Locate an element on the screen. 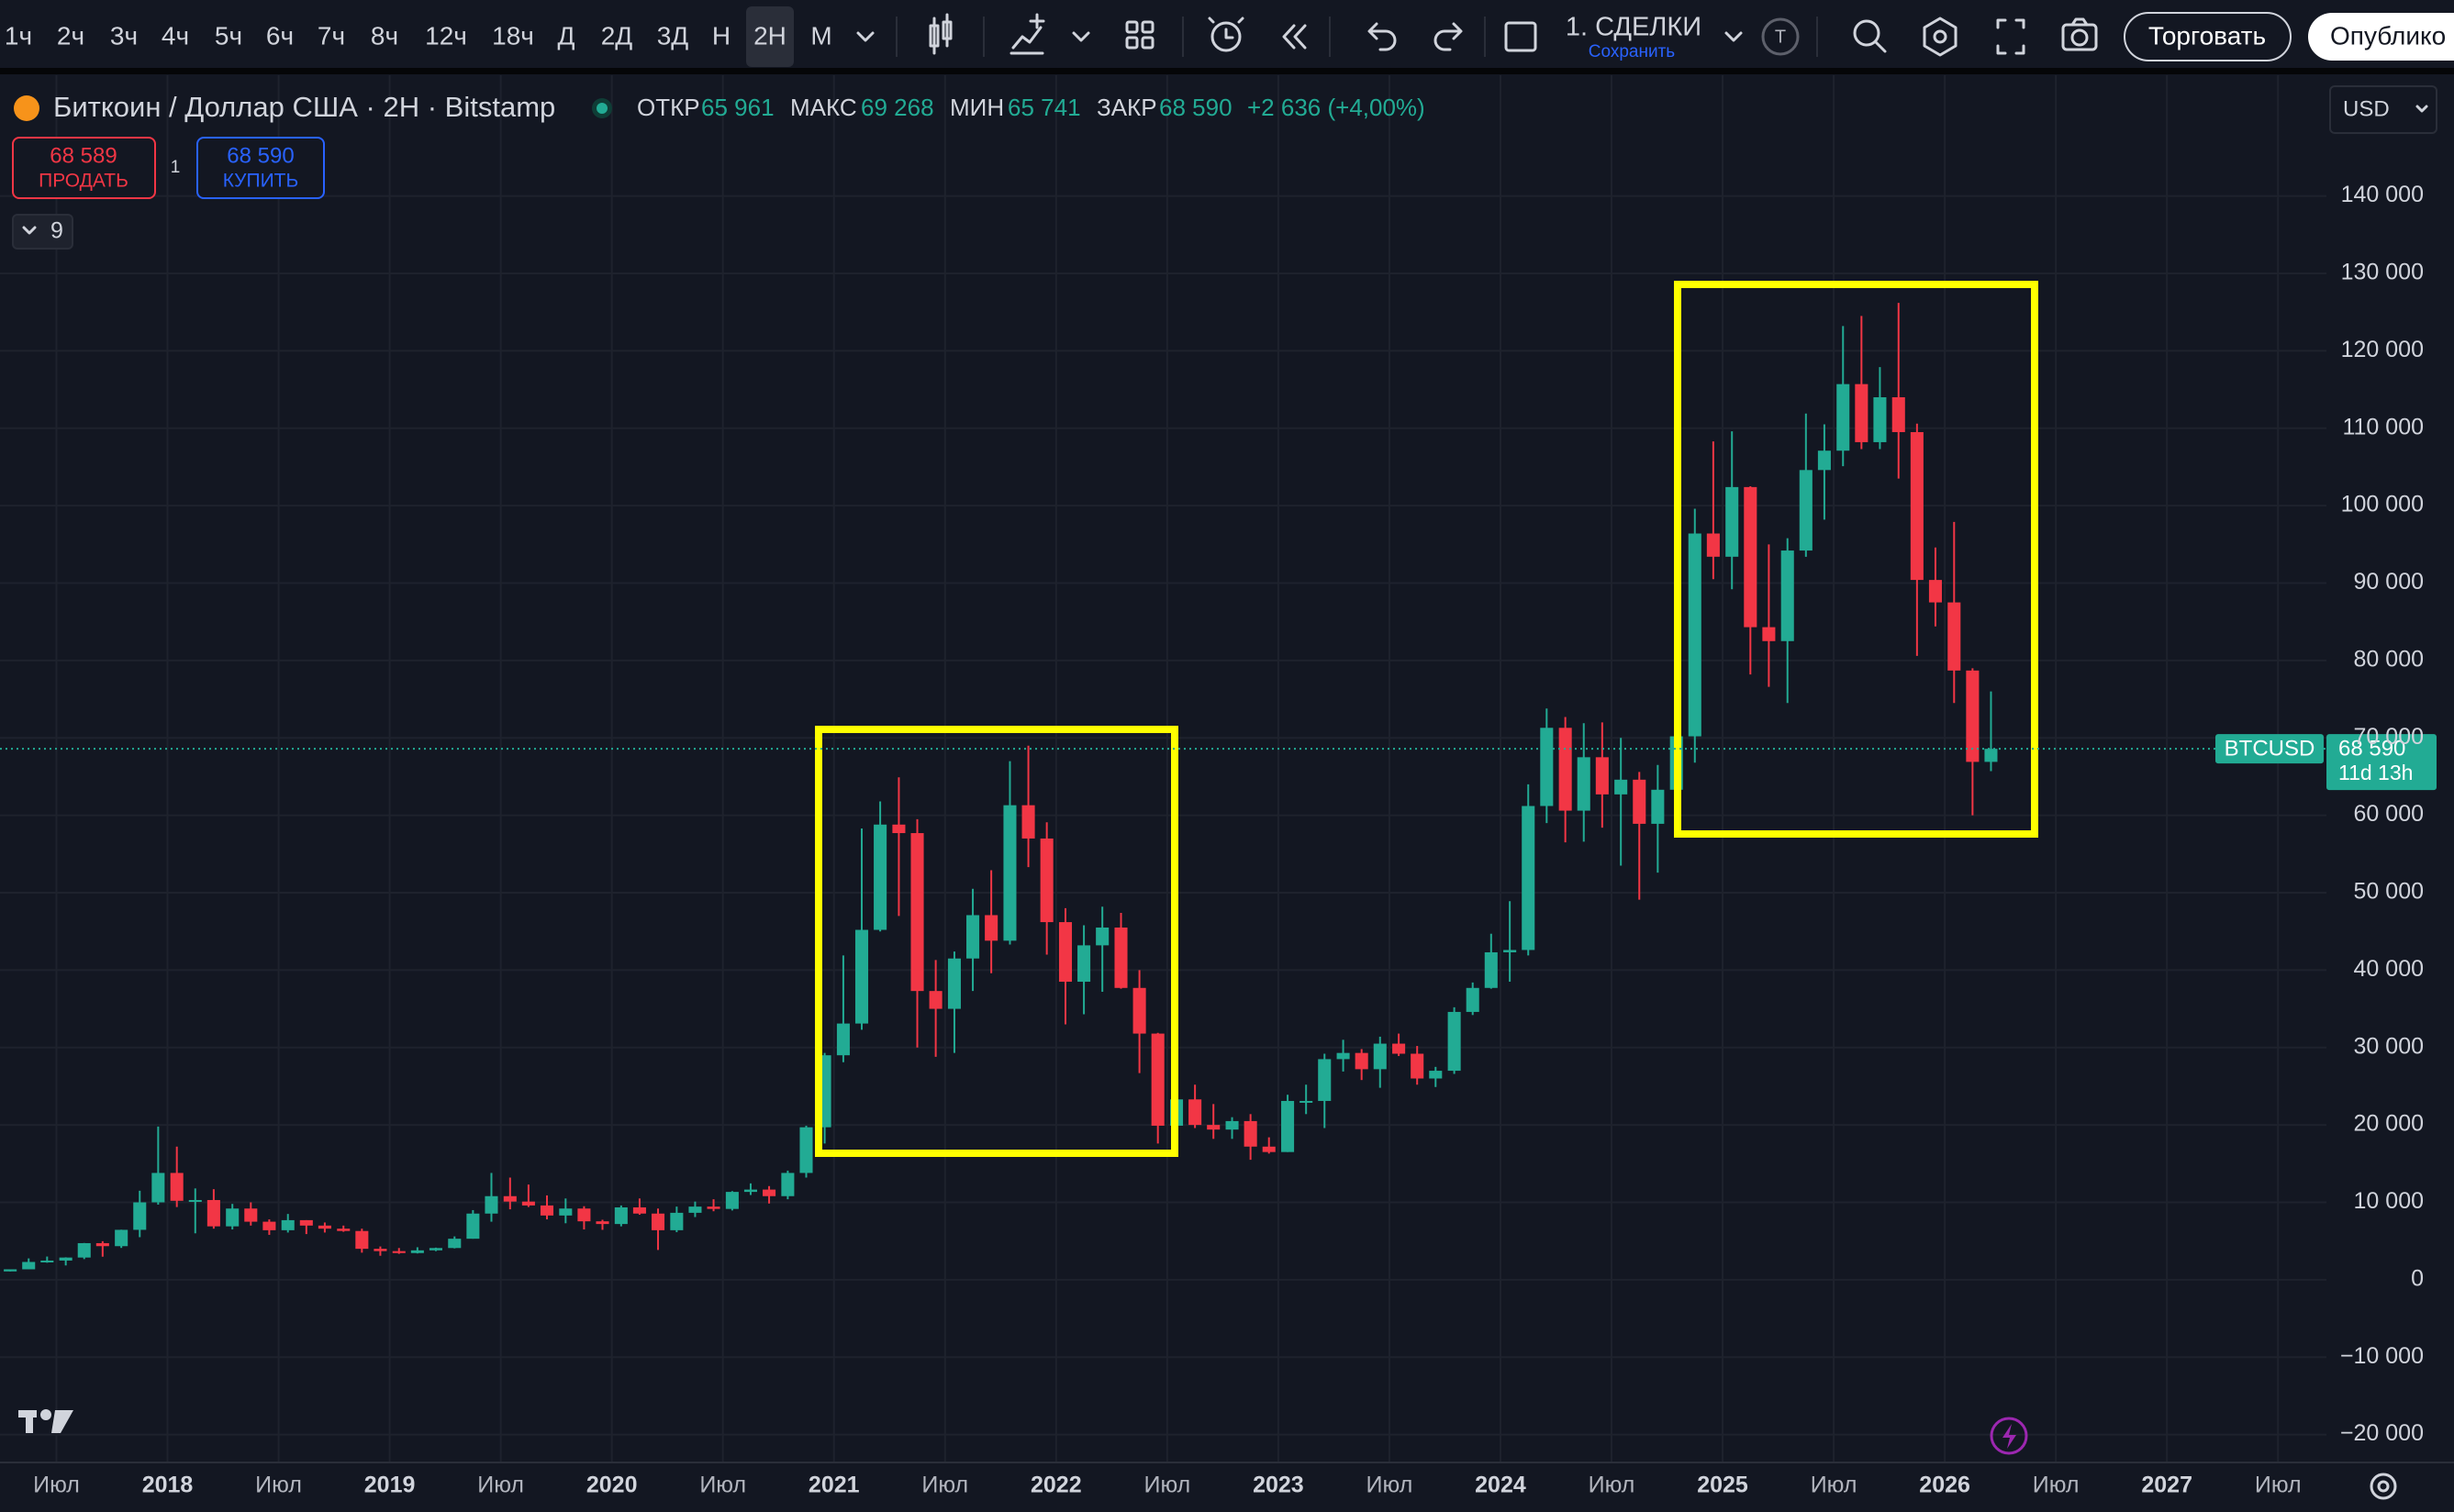 Image resolution: width=2454 pixels, height=1512 pixels. buy-price: 68 590 is located at coordinates (261, 156).